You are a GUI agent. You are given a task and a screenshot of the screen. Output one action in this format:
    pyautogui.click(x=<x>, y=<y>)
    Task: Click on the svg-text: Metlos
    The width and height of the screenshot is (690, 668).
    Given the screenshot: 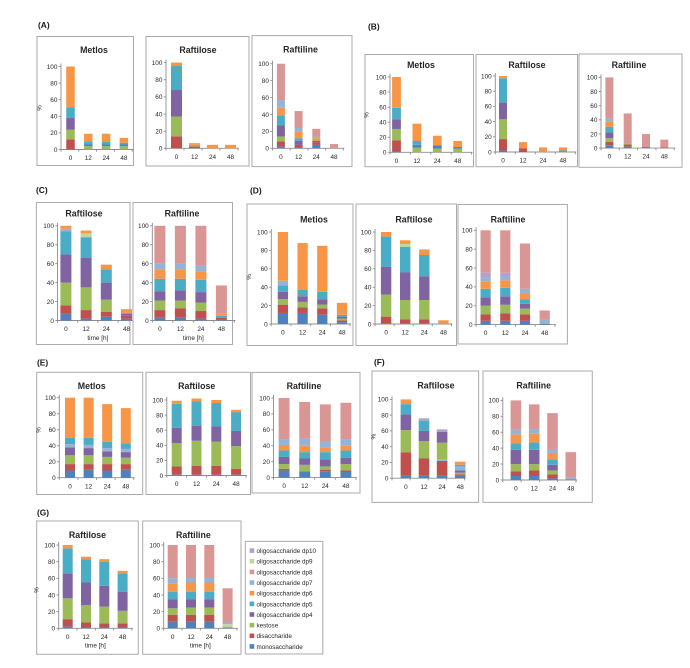 What is the action you would take?
    pyautogui.click(x=421, y=65)
    